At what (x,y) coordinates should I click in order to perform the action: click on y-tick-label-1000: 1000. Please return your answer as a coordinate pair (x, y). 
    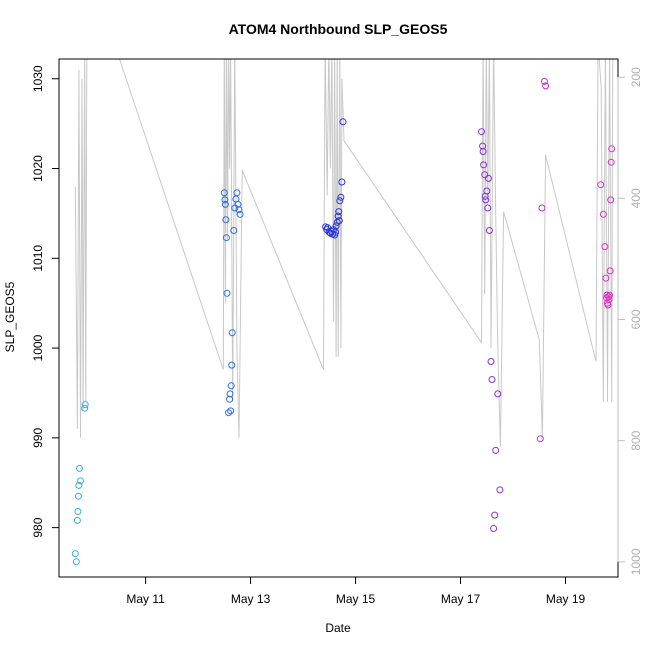
    Looking at the image, I should click on (38, 347).